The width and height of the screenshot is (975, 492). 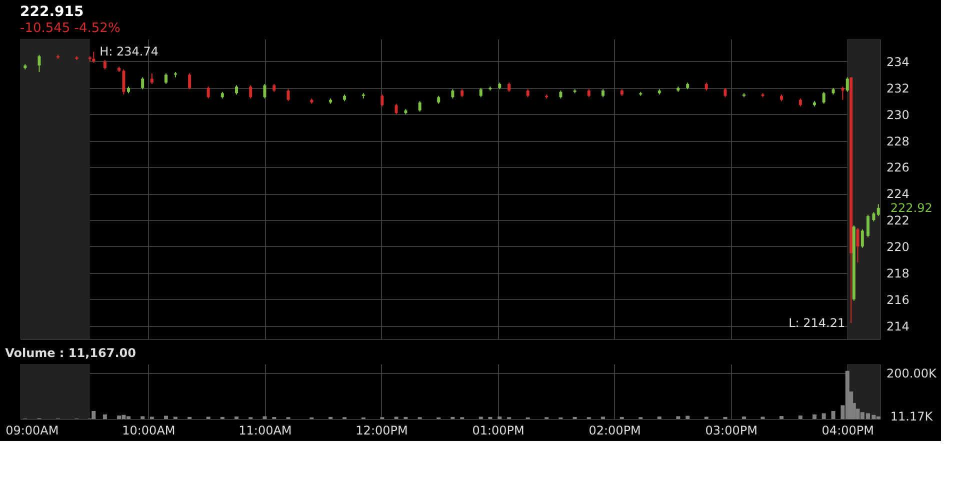 I want to click on x-tick-label: 01:00PM, so click(x=498, y=431).